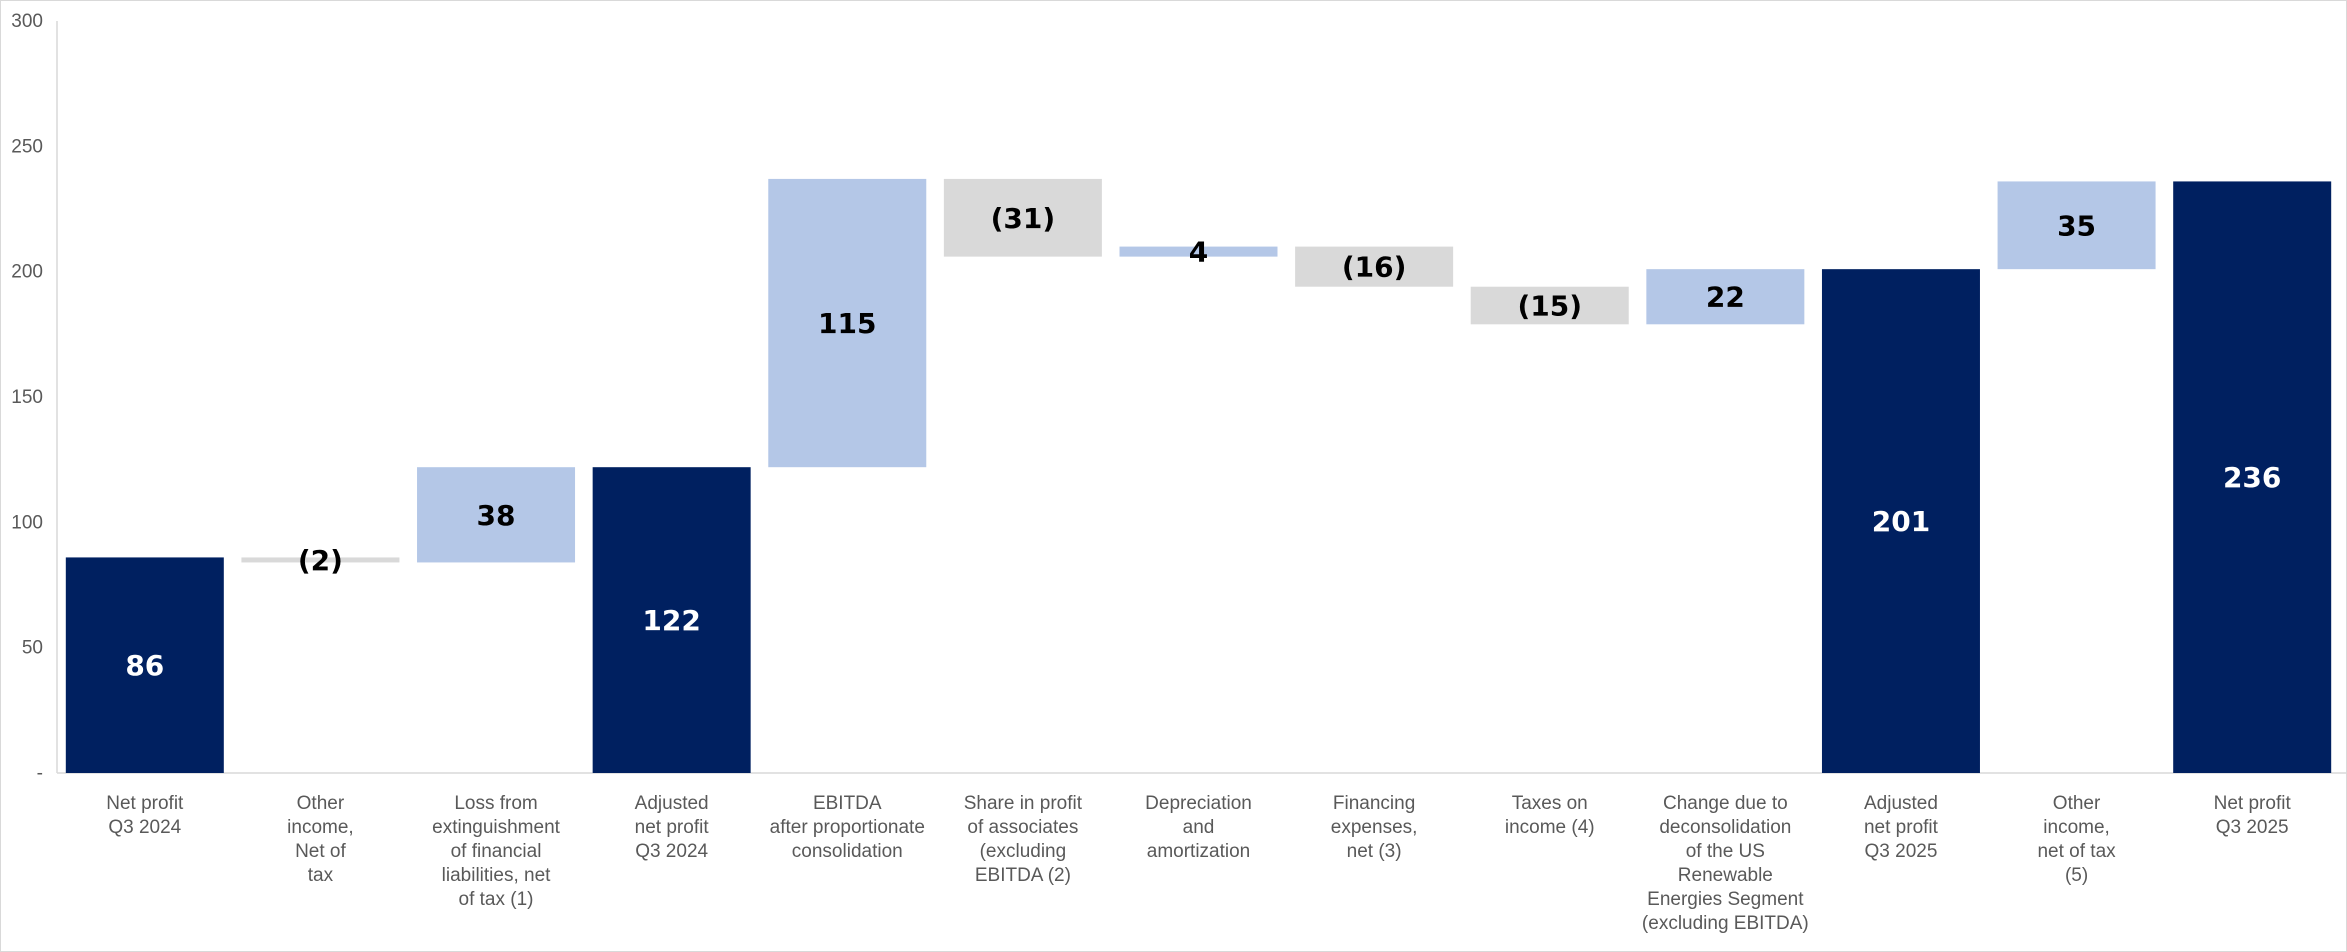 The height and width of the screenshot is (952, 2347). I want to click on data-label: 201, so click(1901, 521).